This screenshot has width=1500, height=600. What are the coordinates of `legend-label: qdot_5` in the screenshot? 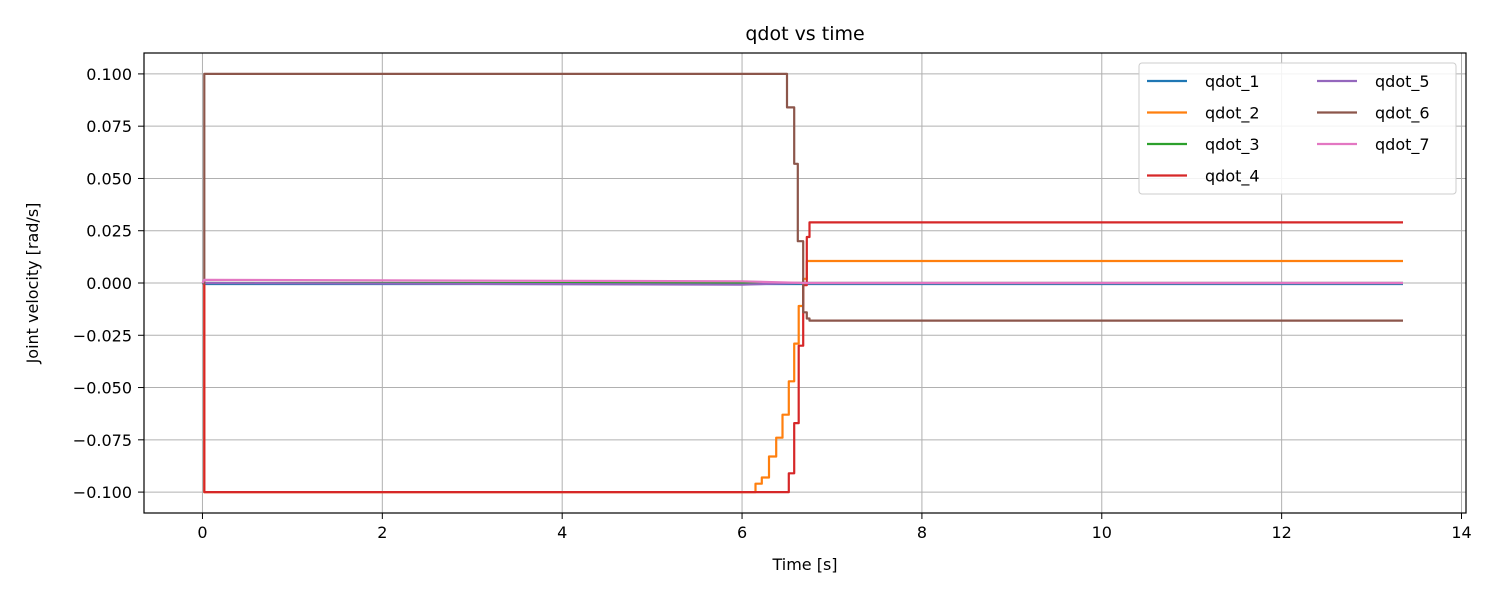 It's located at (1402, 82).